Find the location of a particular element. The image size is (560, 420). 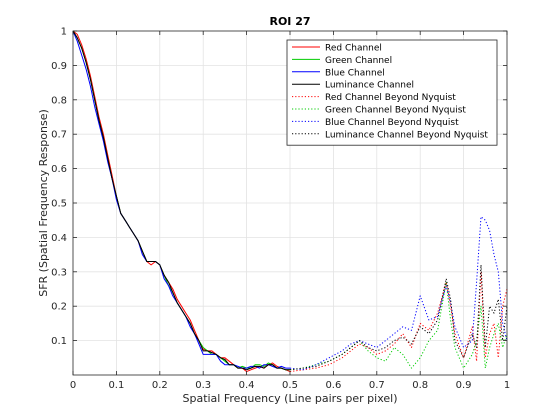

legend-label: Luminance Channel Beyond Nyquist is located at coordinates (406, 135).